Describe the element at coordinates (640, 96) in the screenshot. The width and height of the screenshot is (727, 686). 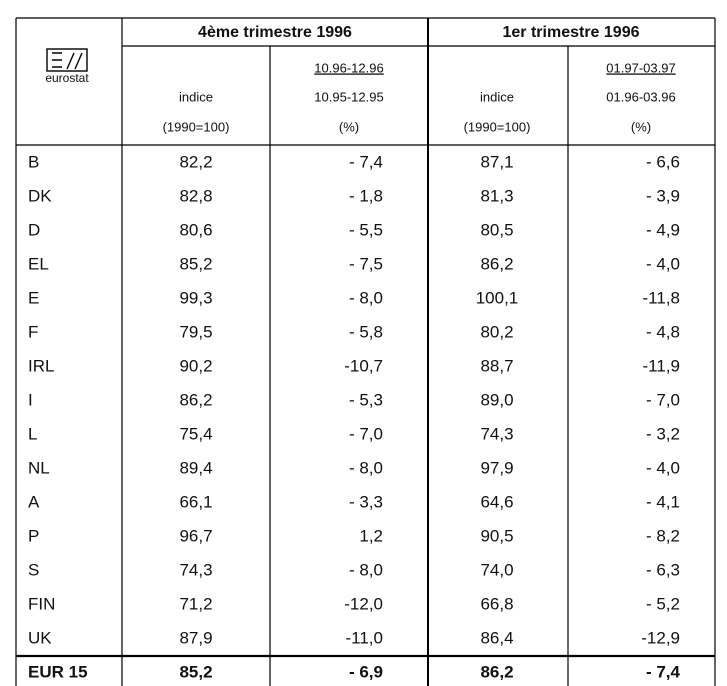
I see `column-subheader: 01.96-03.96` at that location.